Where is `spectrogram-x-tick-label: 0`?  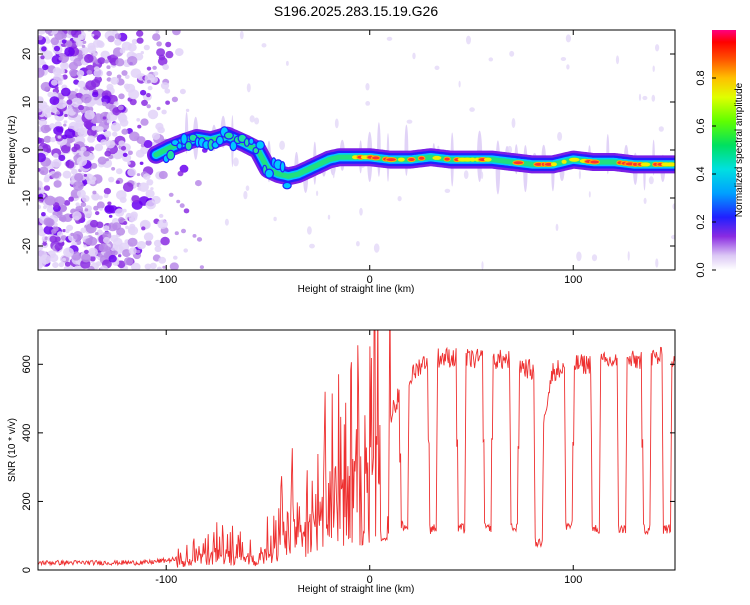
spectrogram-x-tick-label: 0 is located at coordinates (370, 280).